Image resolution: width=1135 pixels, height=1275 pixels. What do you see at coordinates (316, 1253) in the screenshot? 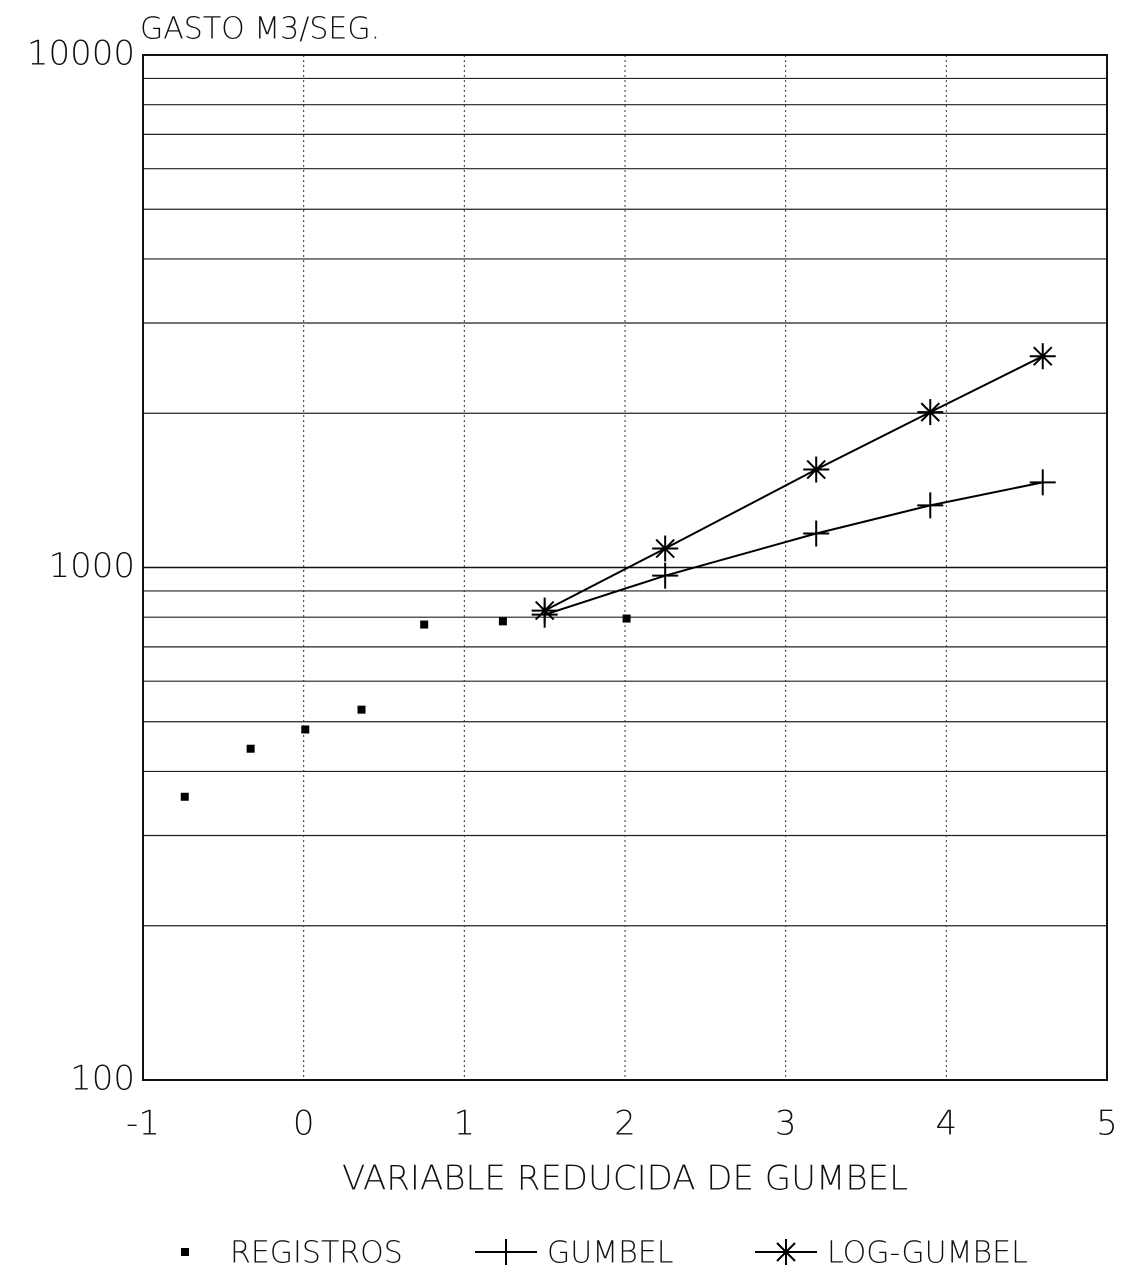
I see `legend-label: REGISTROS` at bounding box center [316, 1253].